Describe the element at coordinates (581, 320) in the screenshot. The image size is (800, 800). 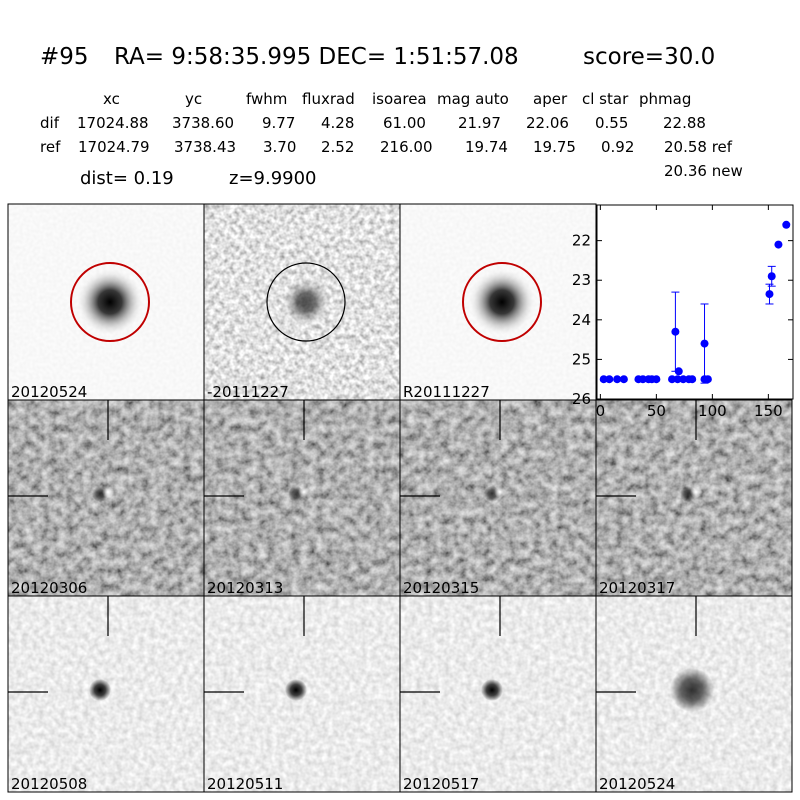
I see `y-tick-label: 24` at that location.